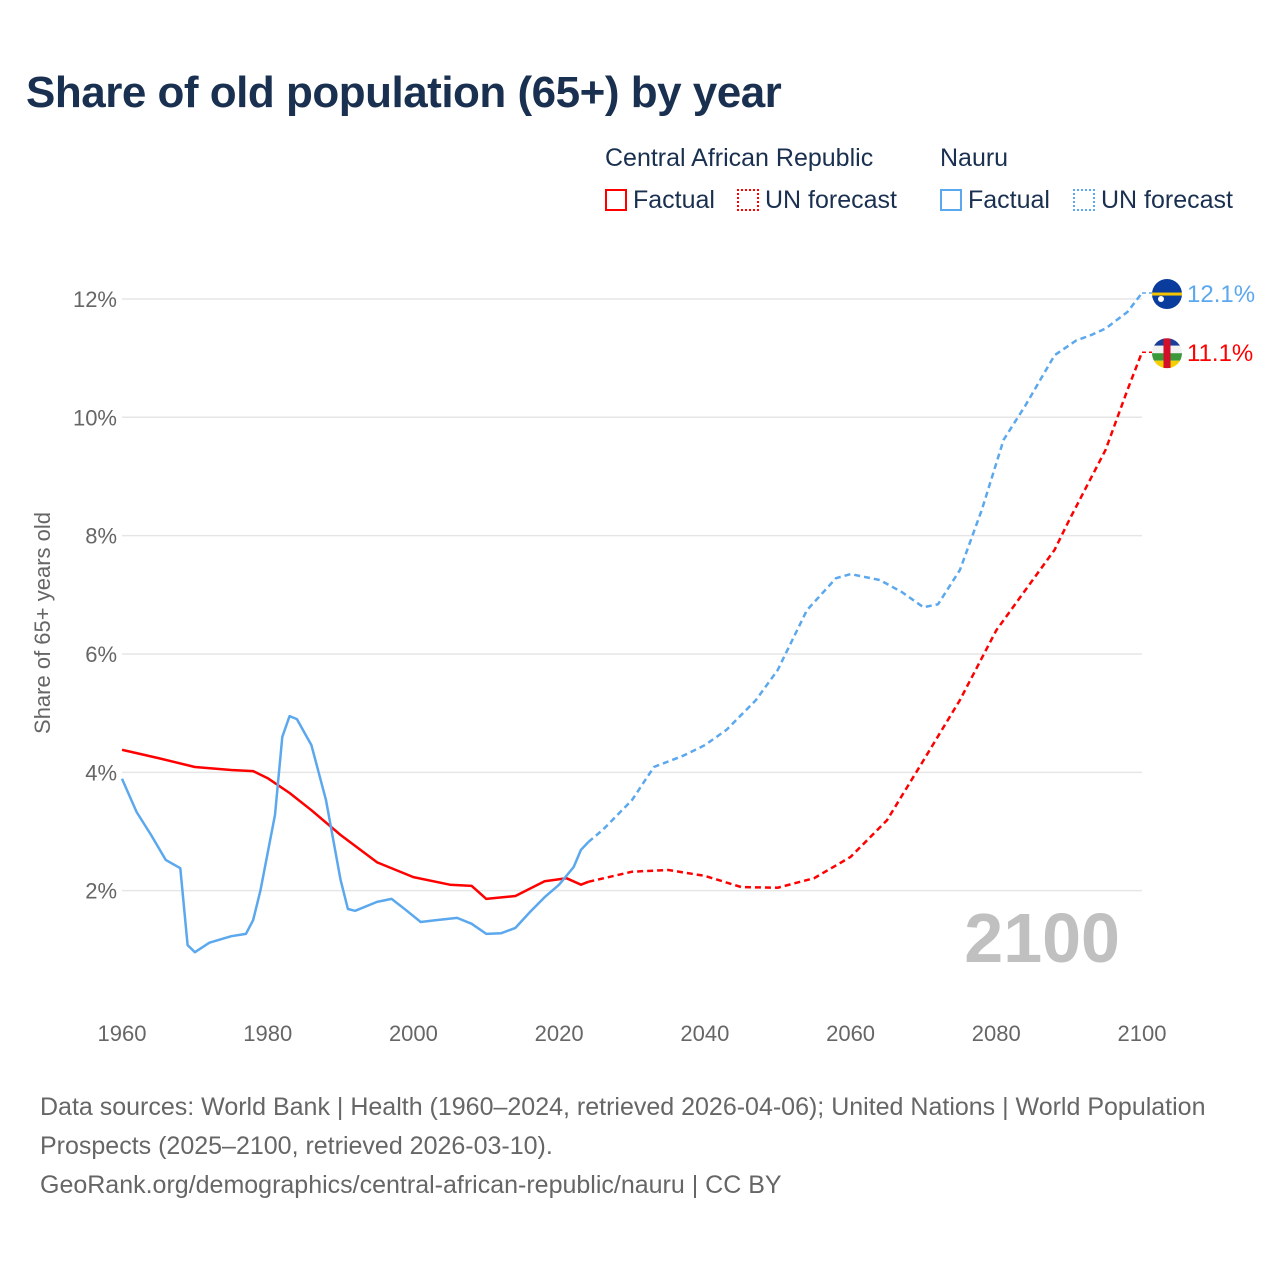  Describe the element at coordinates (101, 536) in the screenshot. I see `y-tick-label: 8%` at that location.